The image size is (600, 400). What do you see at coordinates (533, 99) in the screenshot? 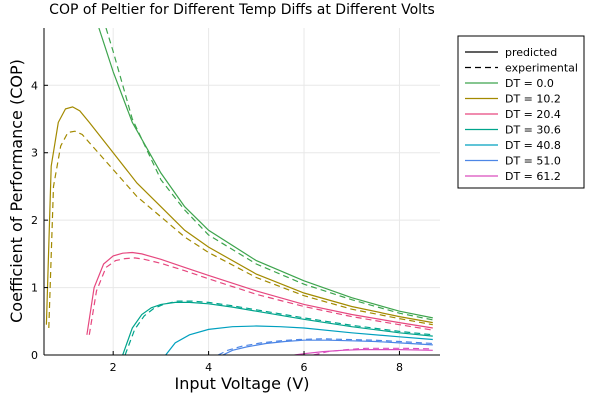
I see `legend-label: DT = 10.2` at bounding box center [533, 99].